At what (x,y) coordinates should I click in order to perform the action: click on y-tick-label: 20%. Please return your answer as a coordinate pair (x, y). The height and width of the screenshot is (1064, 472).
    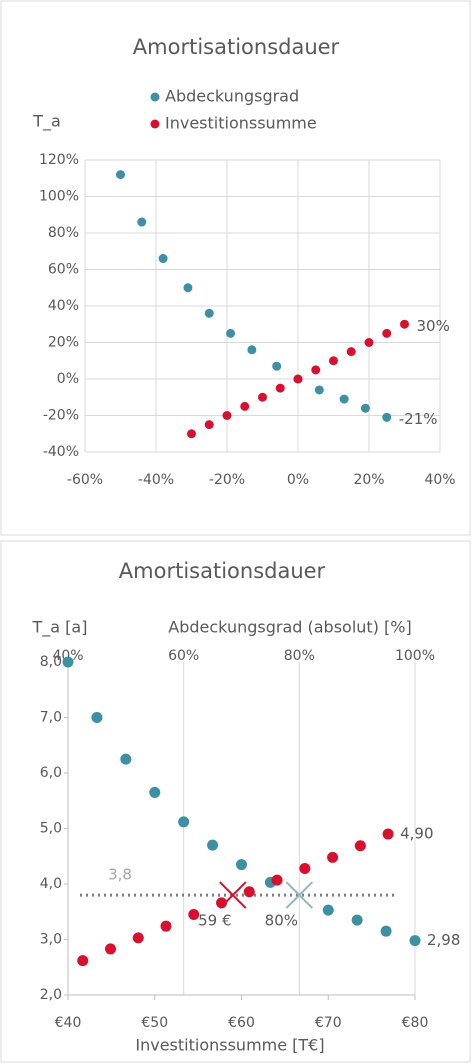
    Looking at the image, I should click on (63, 343).